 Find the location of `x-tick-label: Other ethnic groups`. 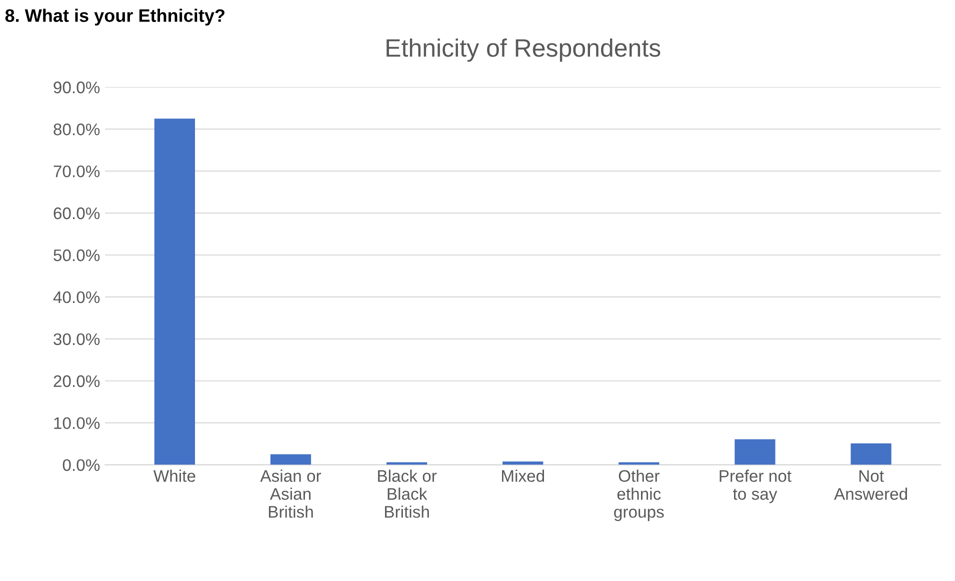

x-tick-label: Other ethnic groups is located at coordinates (639, 496).